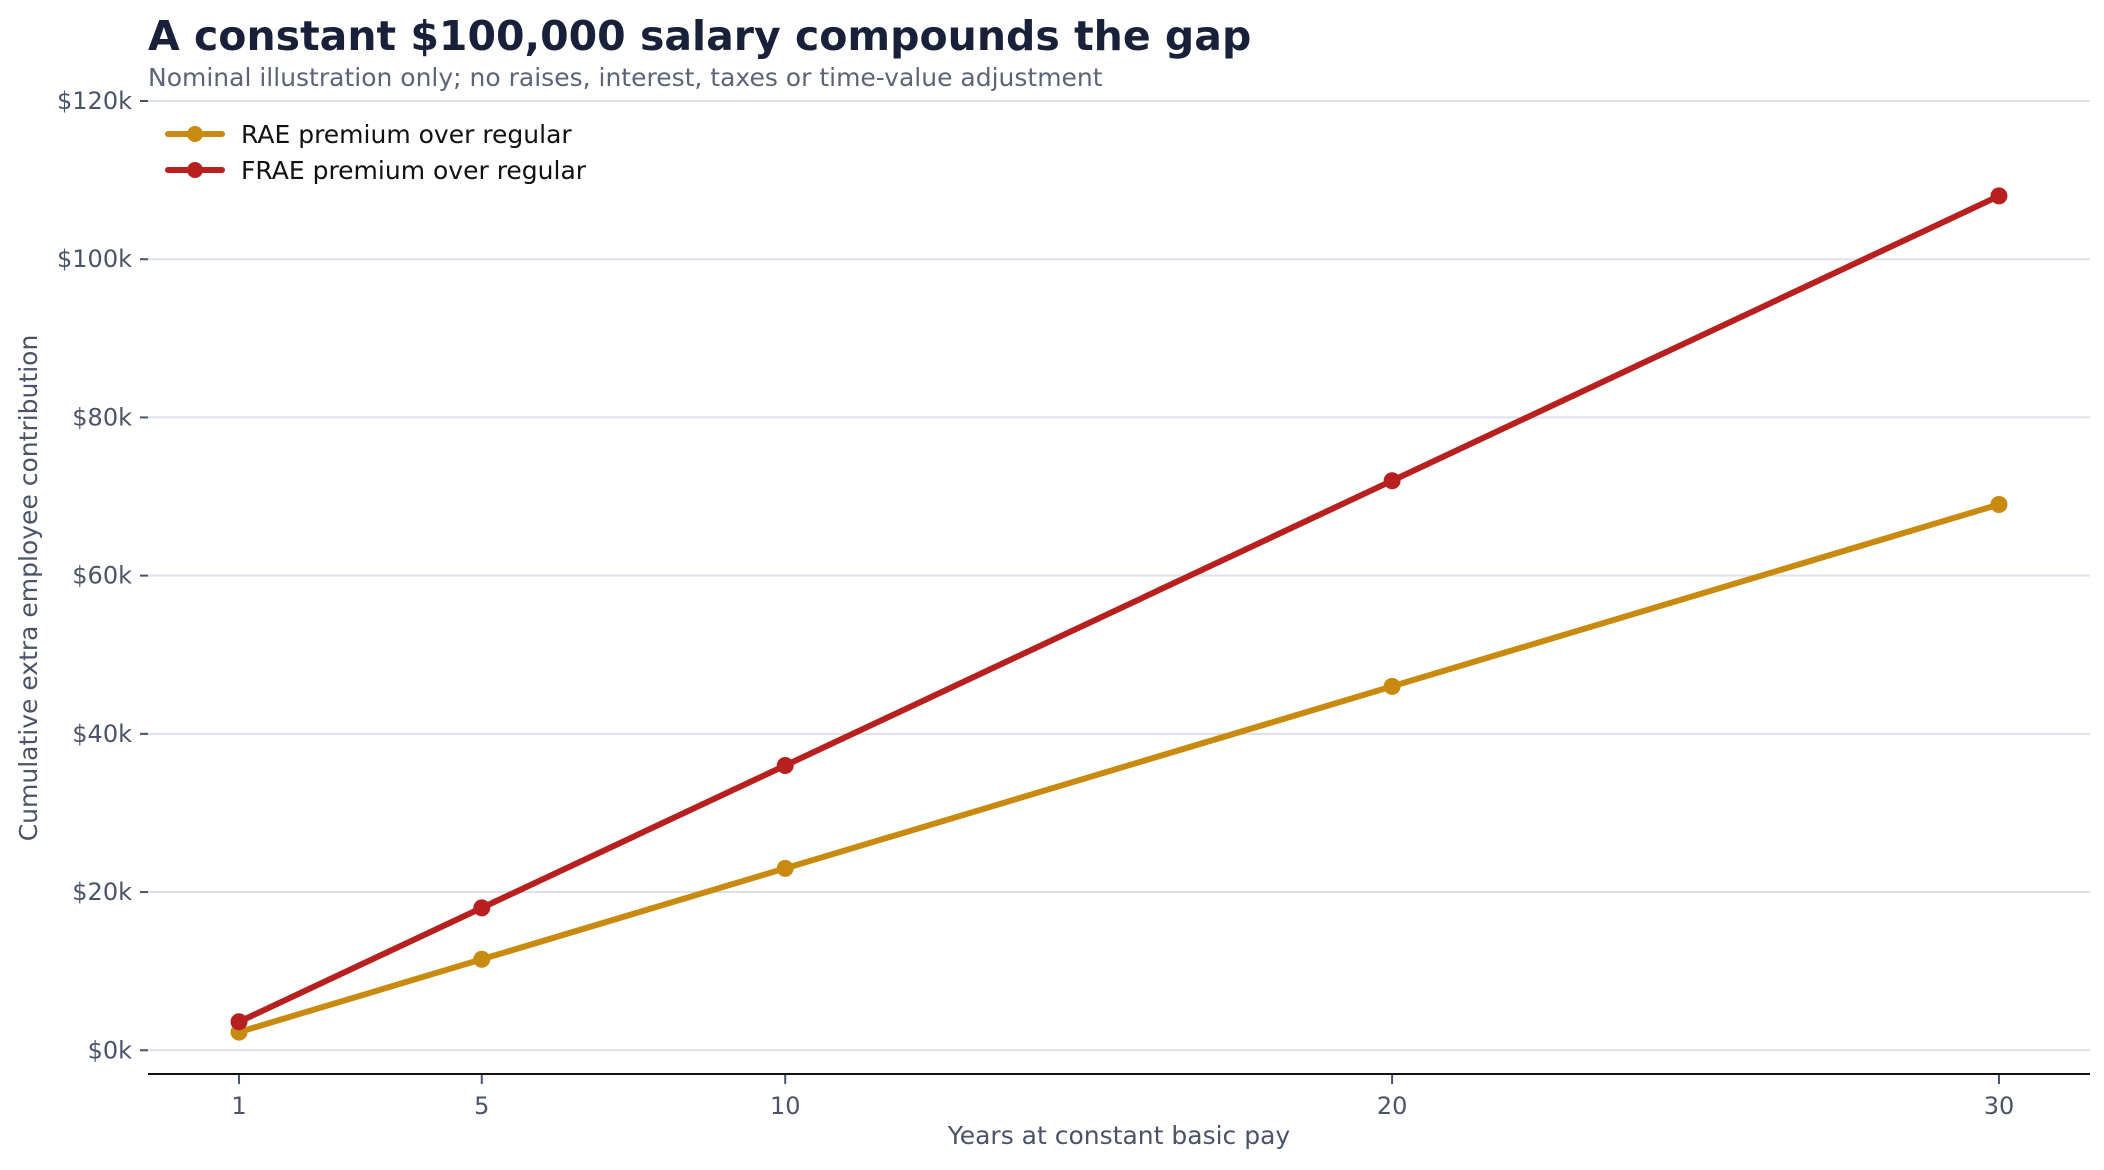 The image size is (2104, 1170). What do you see at coordinates (414, 170) in the screenshot?
I see `legend-label: FRAE premium over regular` at bounding box center [414, 170].